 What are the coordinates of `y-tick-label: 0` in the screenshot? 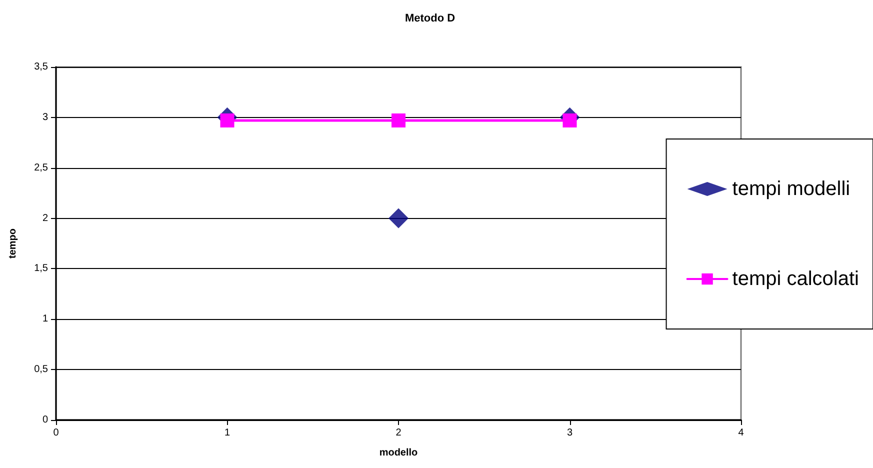 It's located at (45, 420).